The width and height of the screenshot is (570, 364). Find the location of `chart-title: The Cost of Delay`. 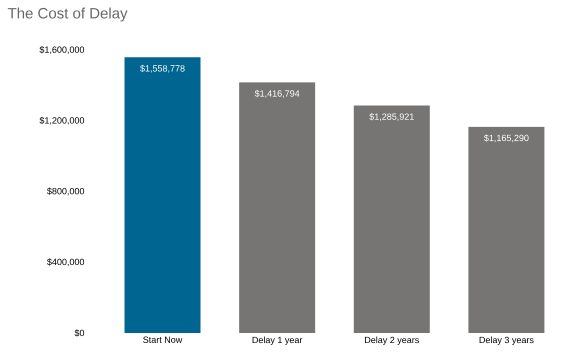

chart-title: The Cost of Delay is located at coordinates (68, 15).